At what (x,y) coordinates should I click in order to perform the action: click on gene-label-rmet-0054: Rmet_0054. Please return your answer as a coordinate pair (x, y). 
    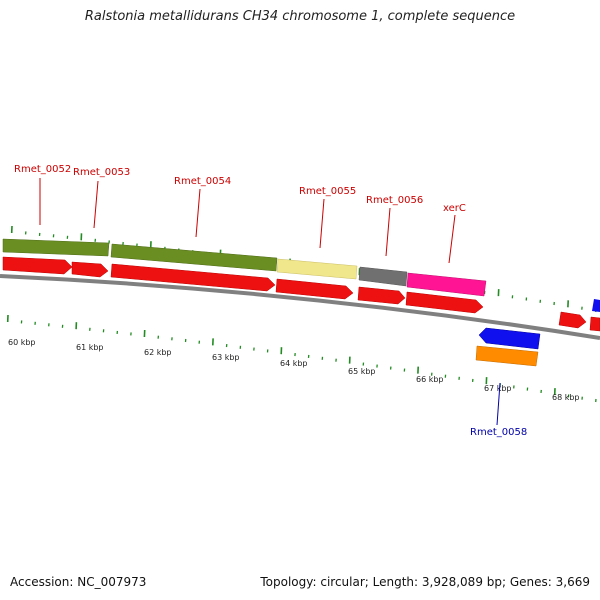
    Looking at the image, I should click on (202, 181).